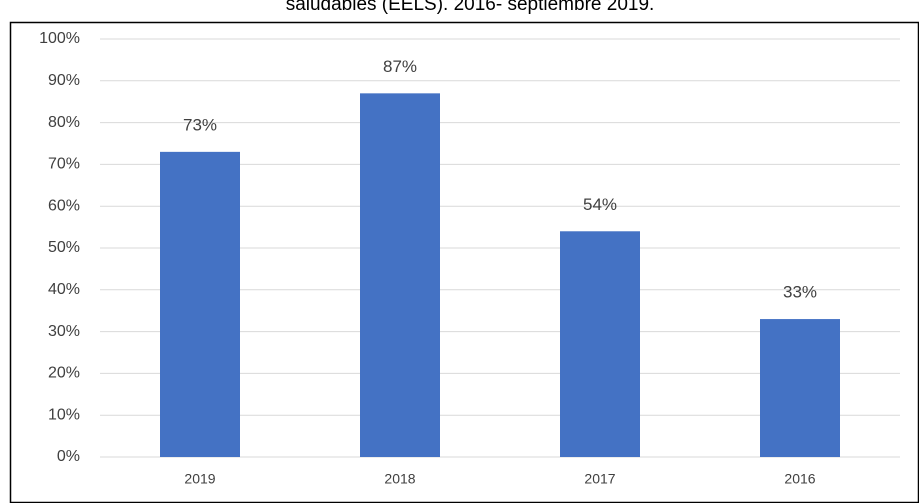 This screenshot has height=503, width=919. Describe the element at coordinates (200, 124) in the screenshot. I see `data-label: 73%` at that location.